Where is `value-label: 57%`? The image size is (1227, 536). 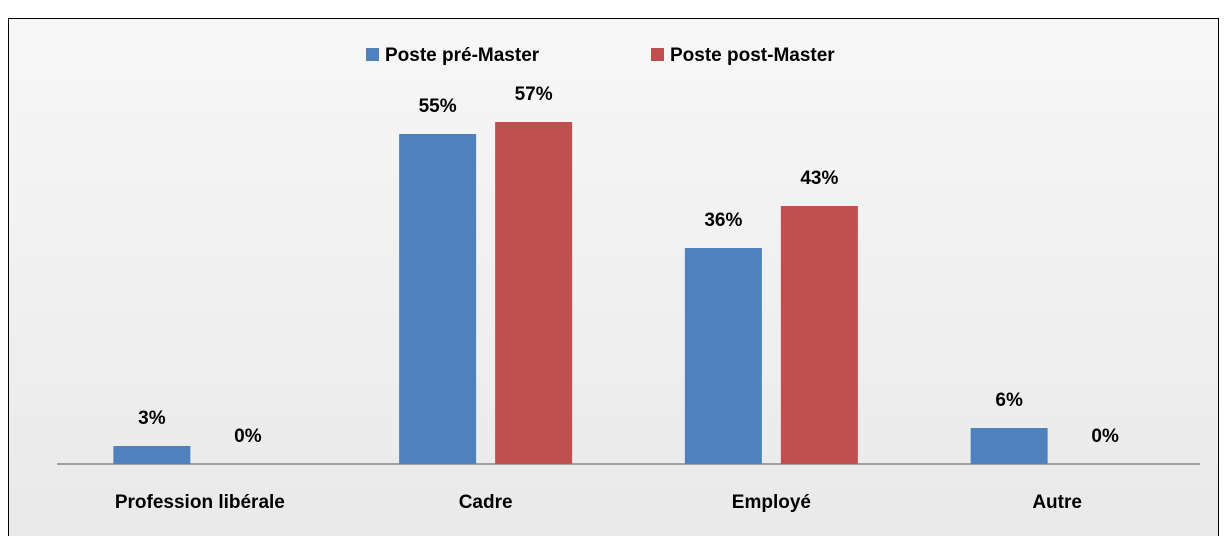 value-label: 57% is located at coordinates (534, 94).